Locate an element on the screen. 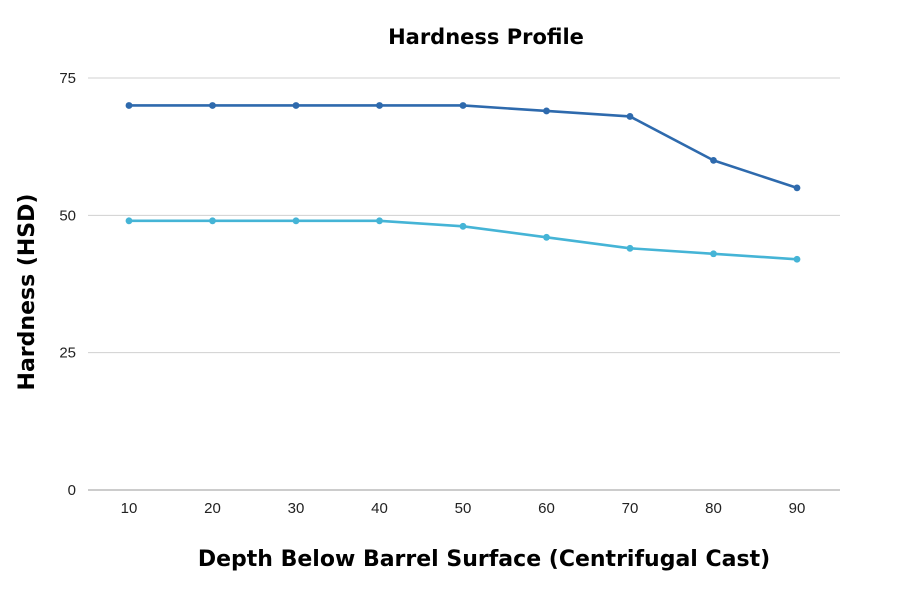  x-tick-label-80: 80 is located at coordinates (713, 508).